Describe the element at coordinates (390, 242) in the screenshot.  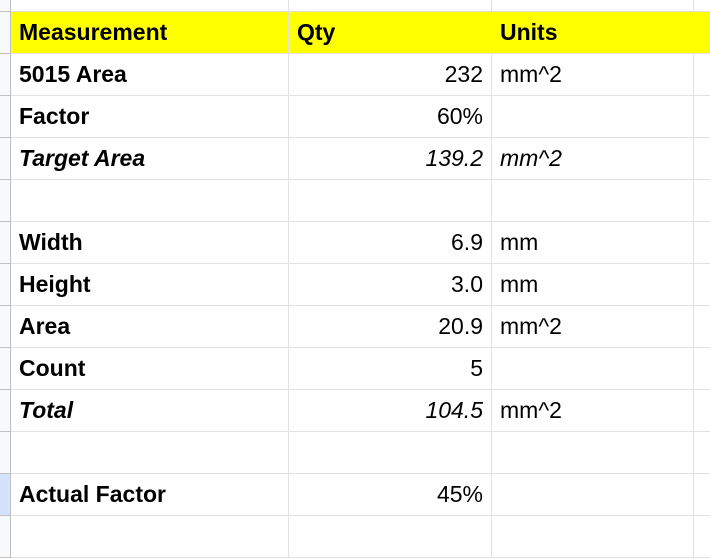
I see `cell-qty: 6.9` at that location.